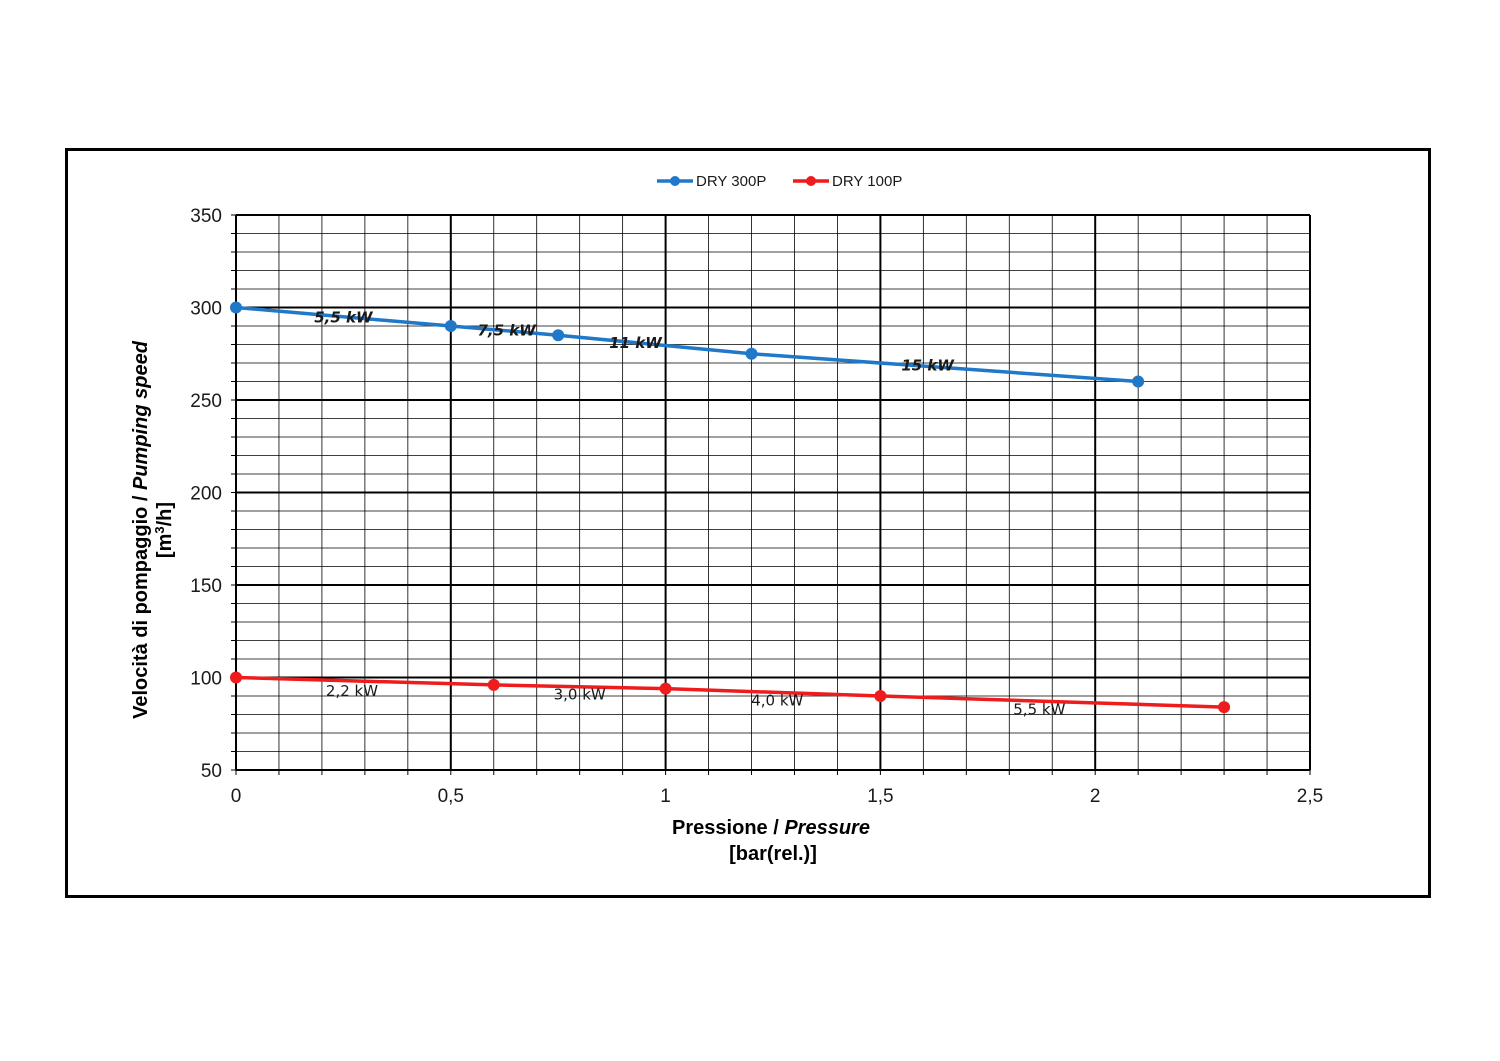 The image size is (1500, 1061). Describe the element at coordinates (1310, 796) in the screenshot. I see `x-tick-label: 2,5` at that location.